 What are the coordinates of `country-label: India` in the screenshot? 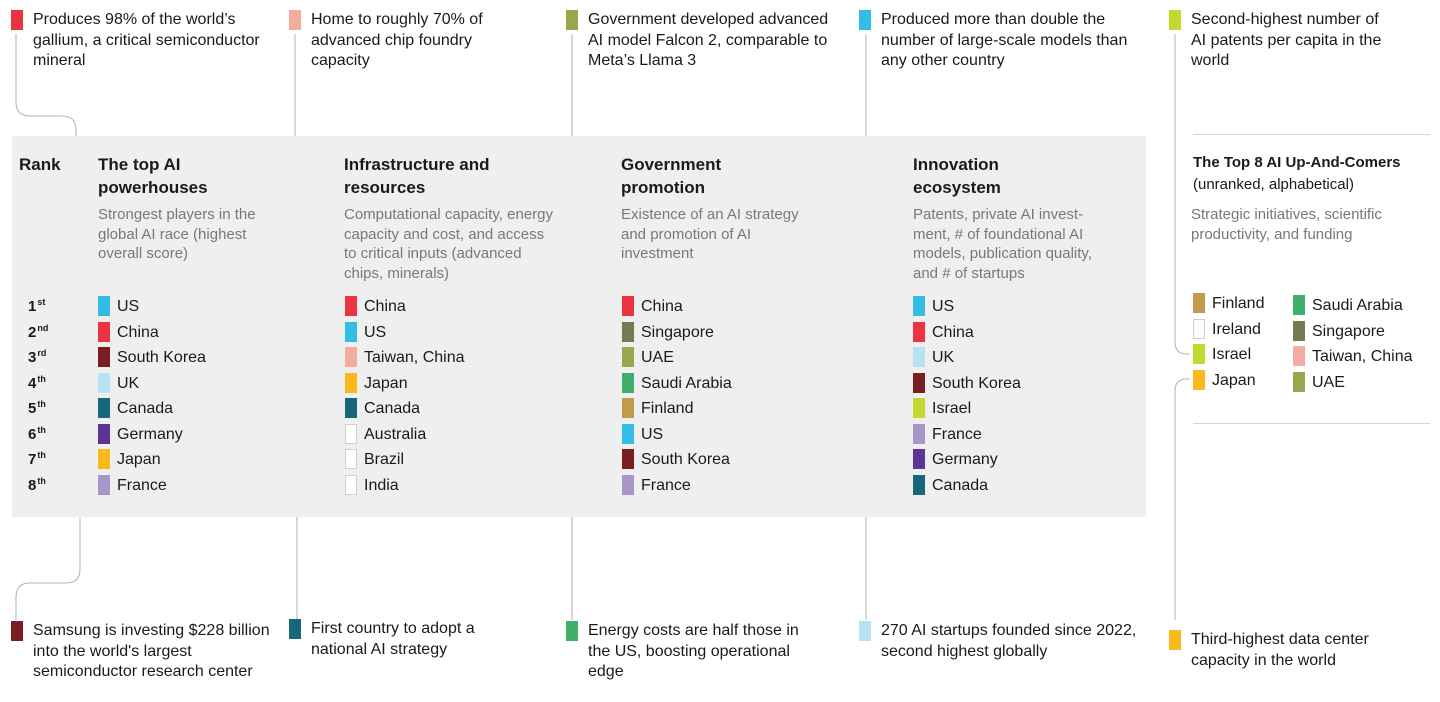 It's located at (381, 485).